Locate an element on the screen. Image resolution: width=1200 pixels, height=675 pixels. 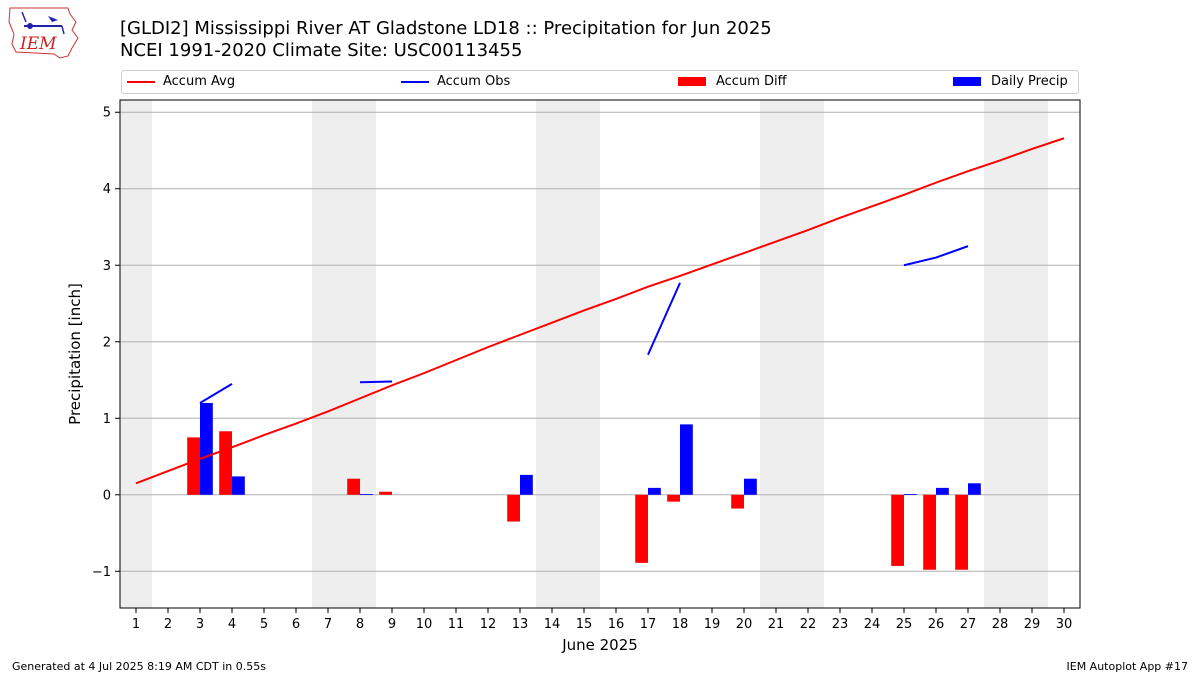
x-tick-label: 24 is located at coordinates (872, 624).